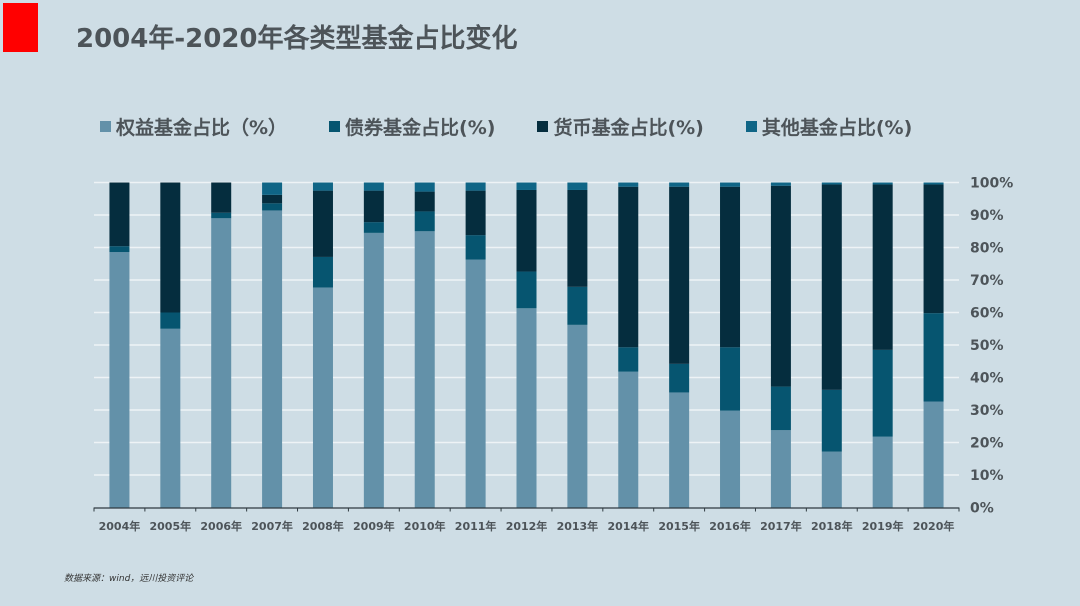 The width and height of the screenshot is (1080, 606). Describe the element at coordinates (221, 526) in the screenshot. I see `x-tick-label: 2006年` at that location.